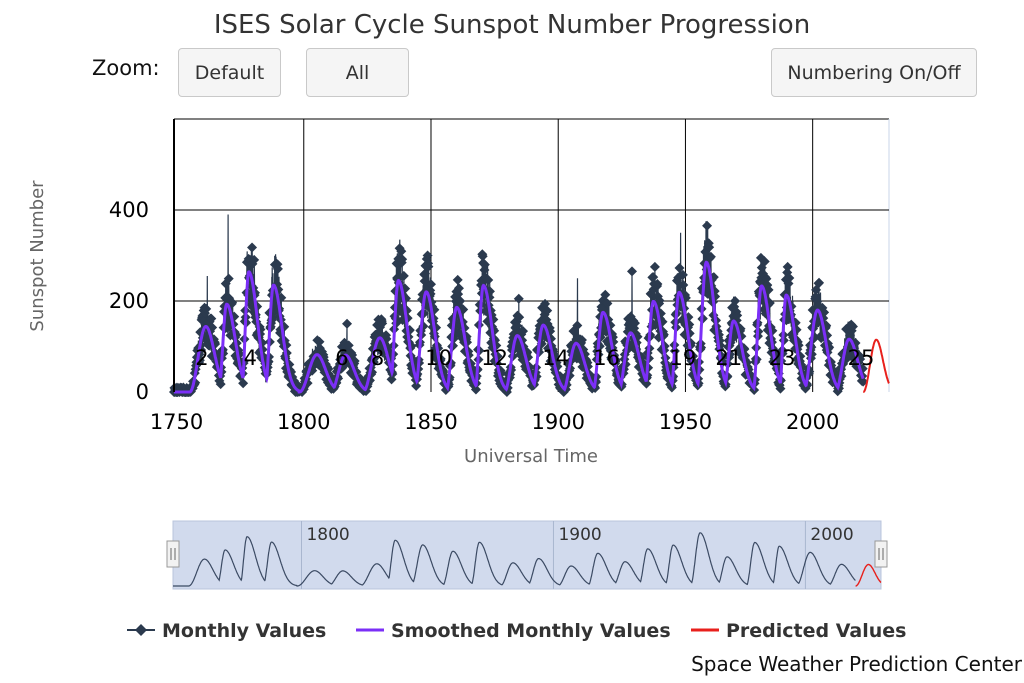 The width and height of the screenshot is (1024, 683). I want to click on x-tick-label: 2000, so click(812, 422).